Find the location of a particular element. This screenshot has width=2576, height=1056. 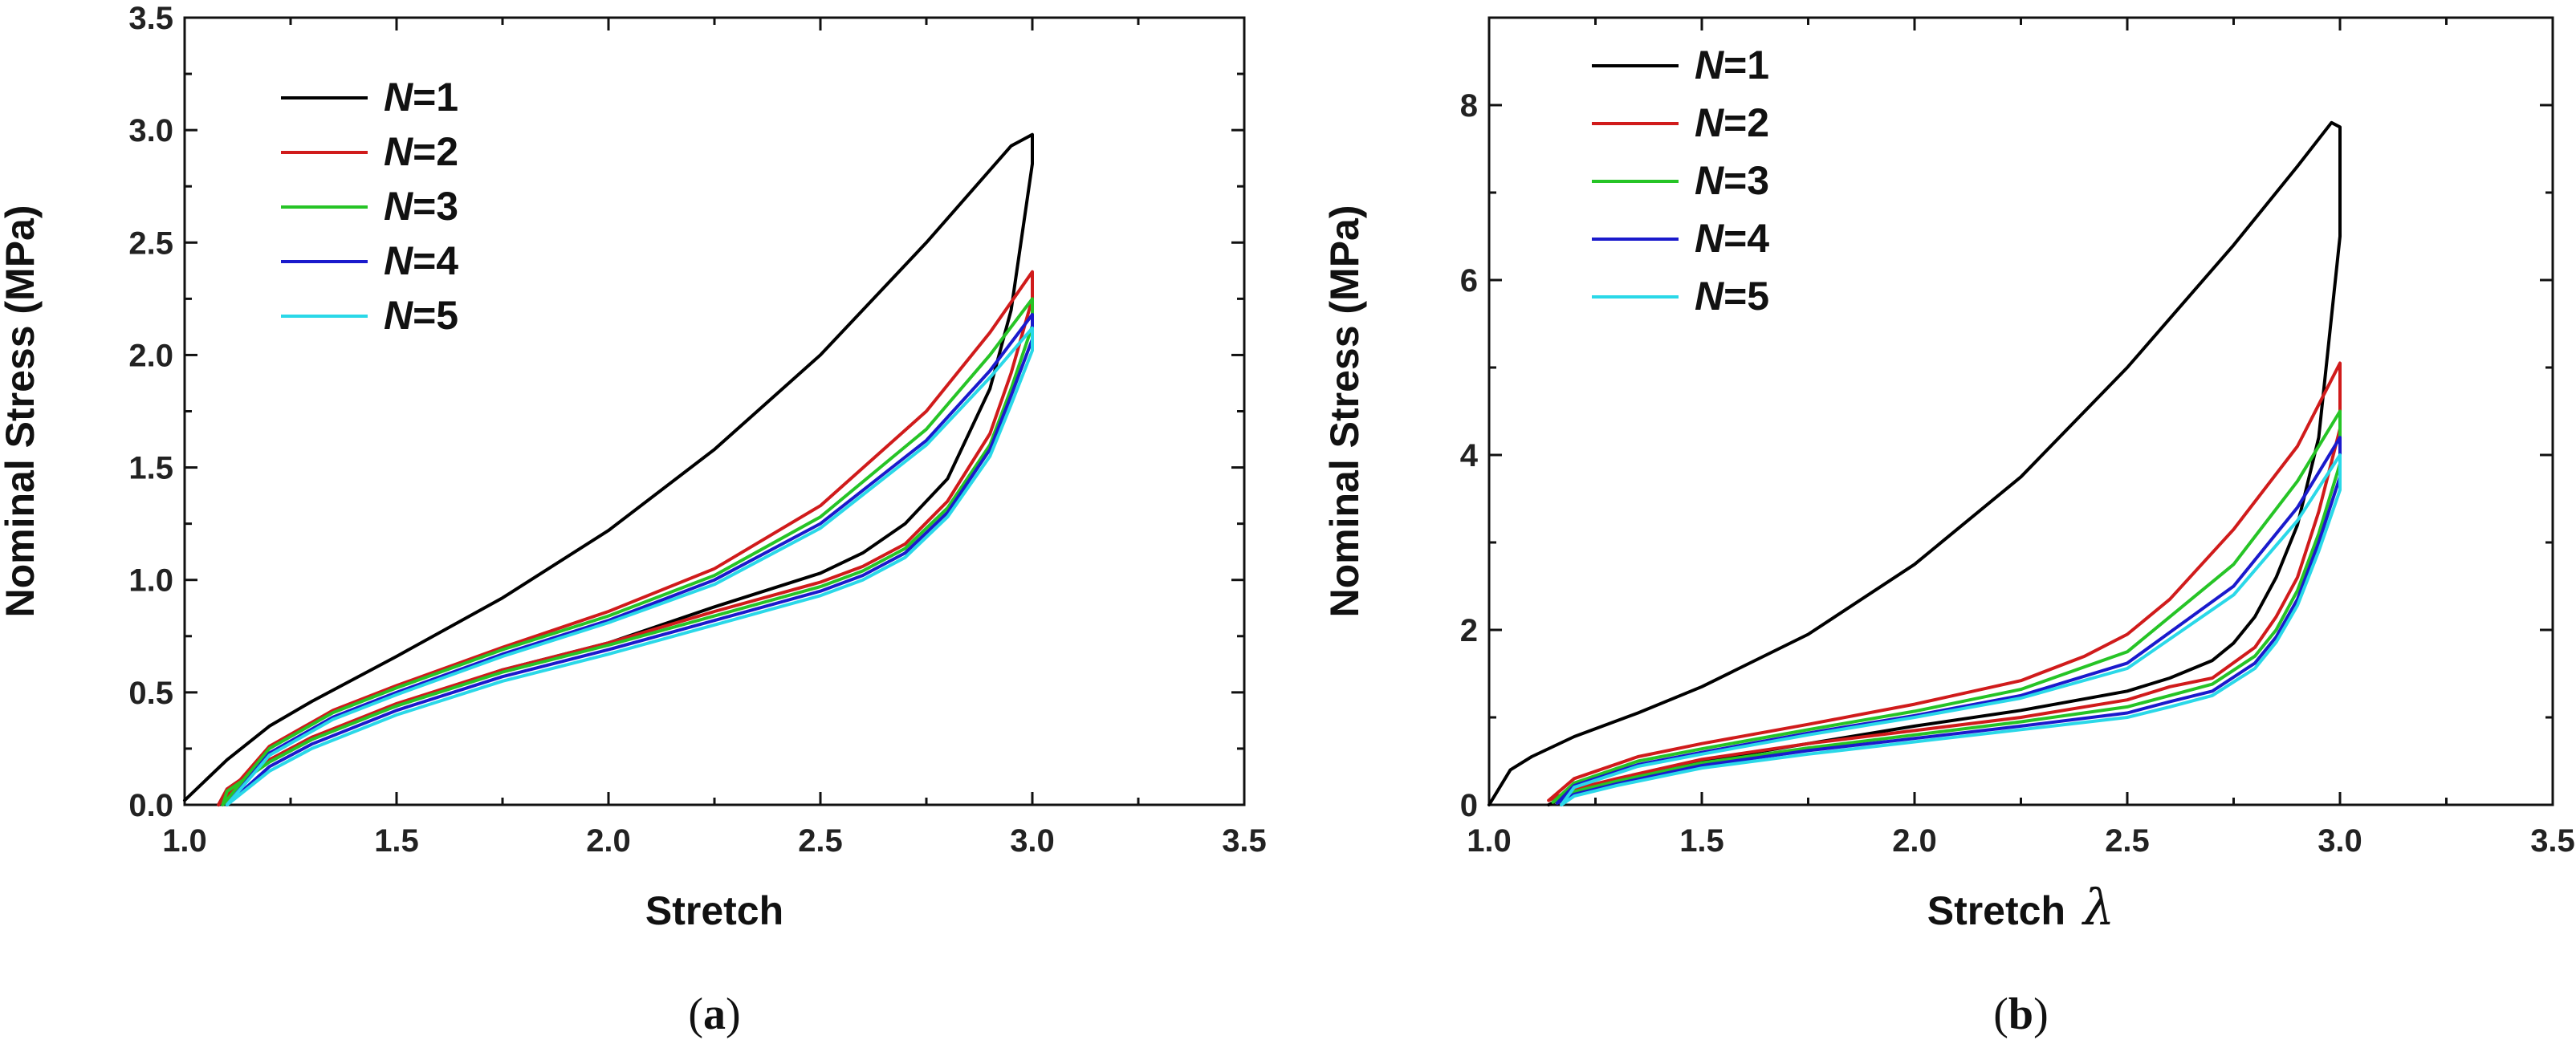

y-tick-label: 0 is located at coordinates (1469, 805).